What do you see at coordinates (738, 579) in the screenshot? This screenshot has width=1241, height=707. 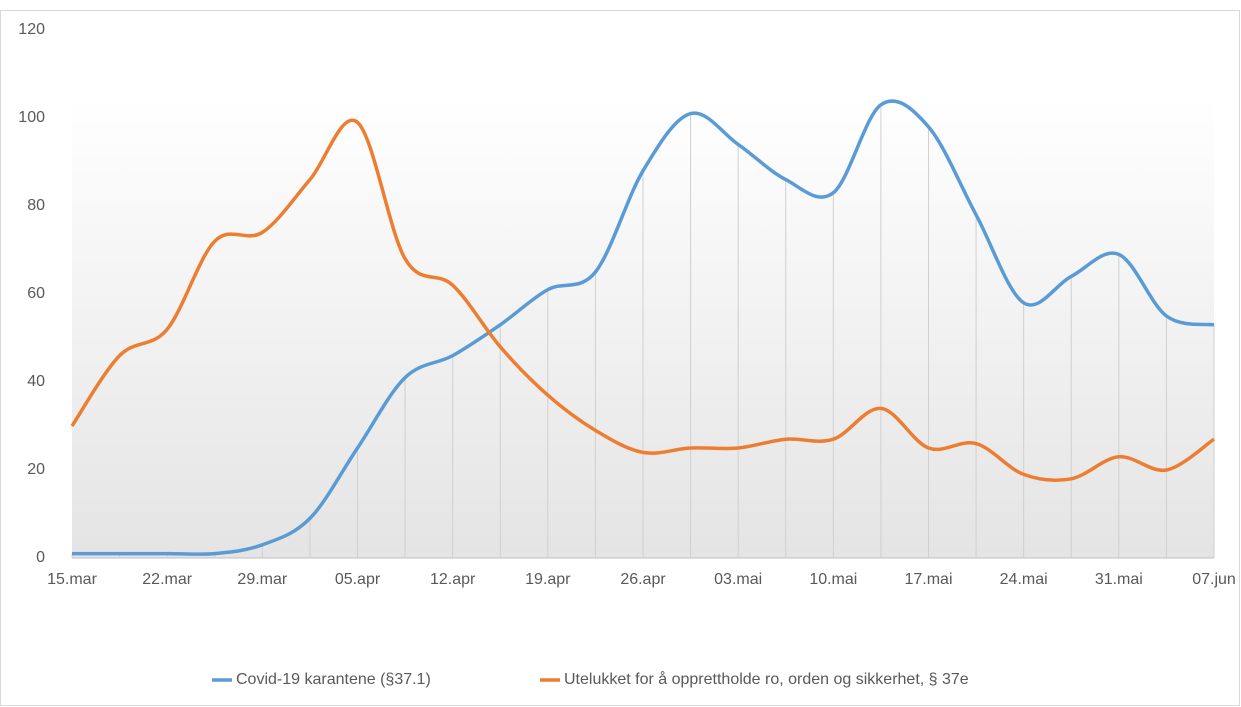 I see `x-tick-label: 03.mai` at bounding box center [738, 579].